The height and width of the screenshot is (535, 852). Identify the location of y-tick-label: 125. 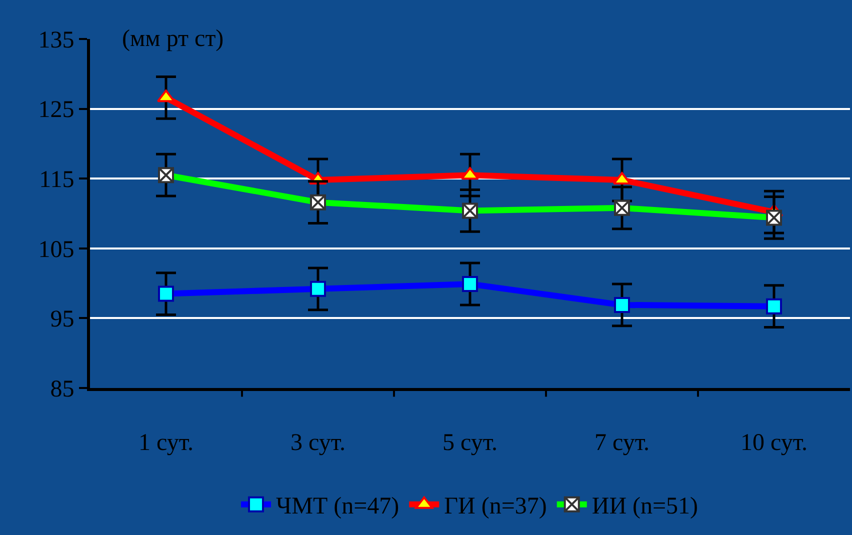
(56, 110).